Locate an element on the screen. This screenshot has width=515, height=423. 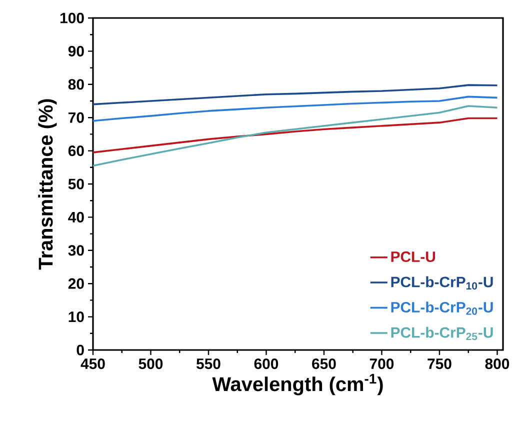
x-tick-label: 700 is located at coordinates (382, 364).